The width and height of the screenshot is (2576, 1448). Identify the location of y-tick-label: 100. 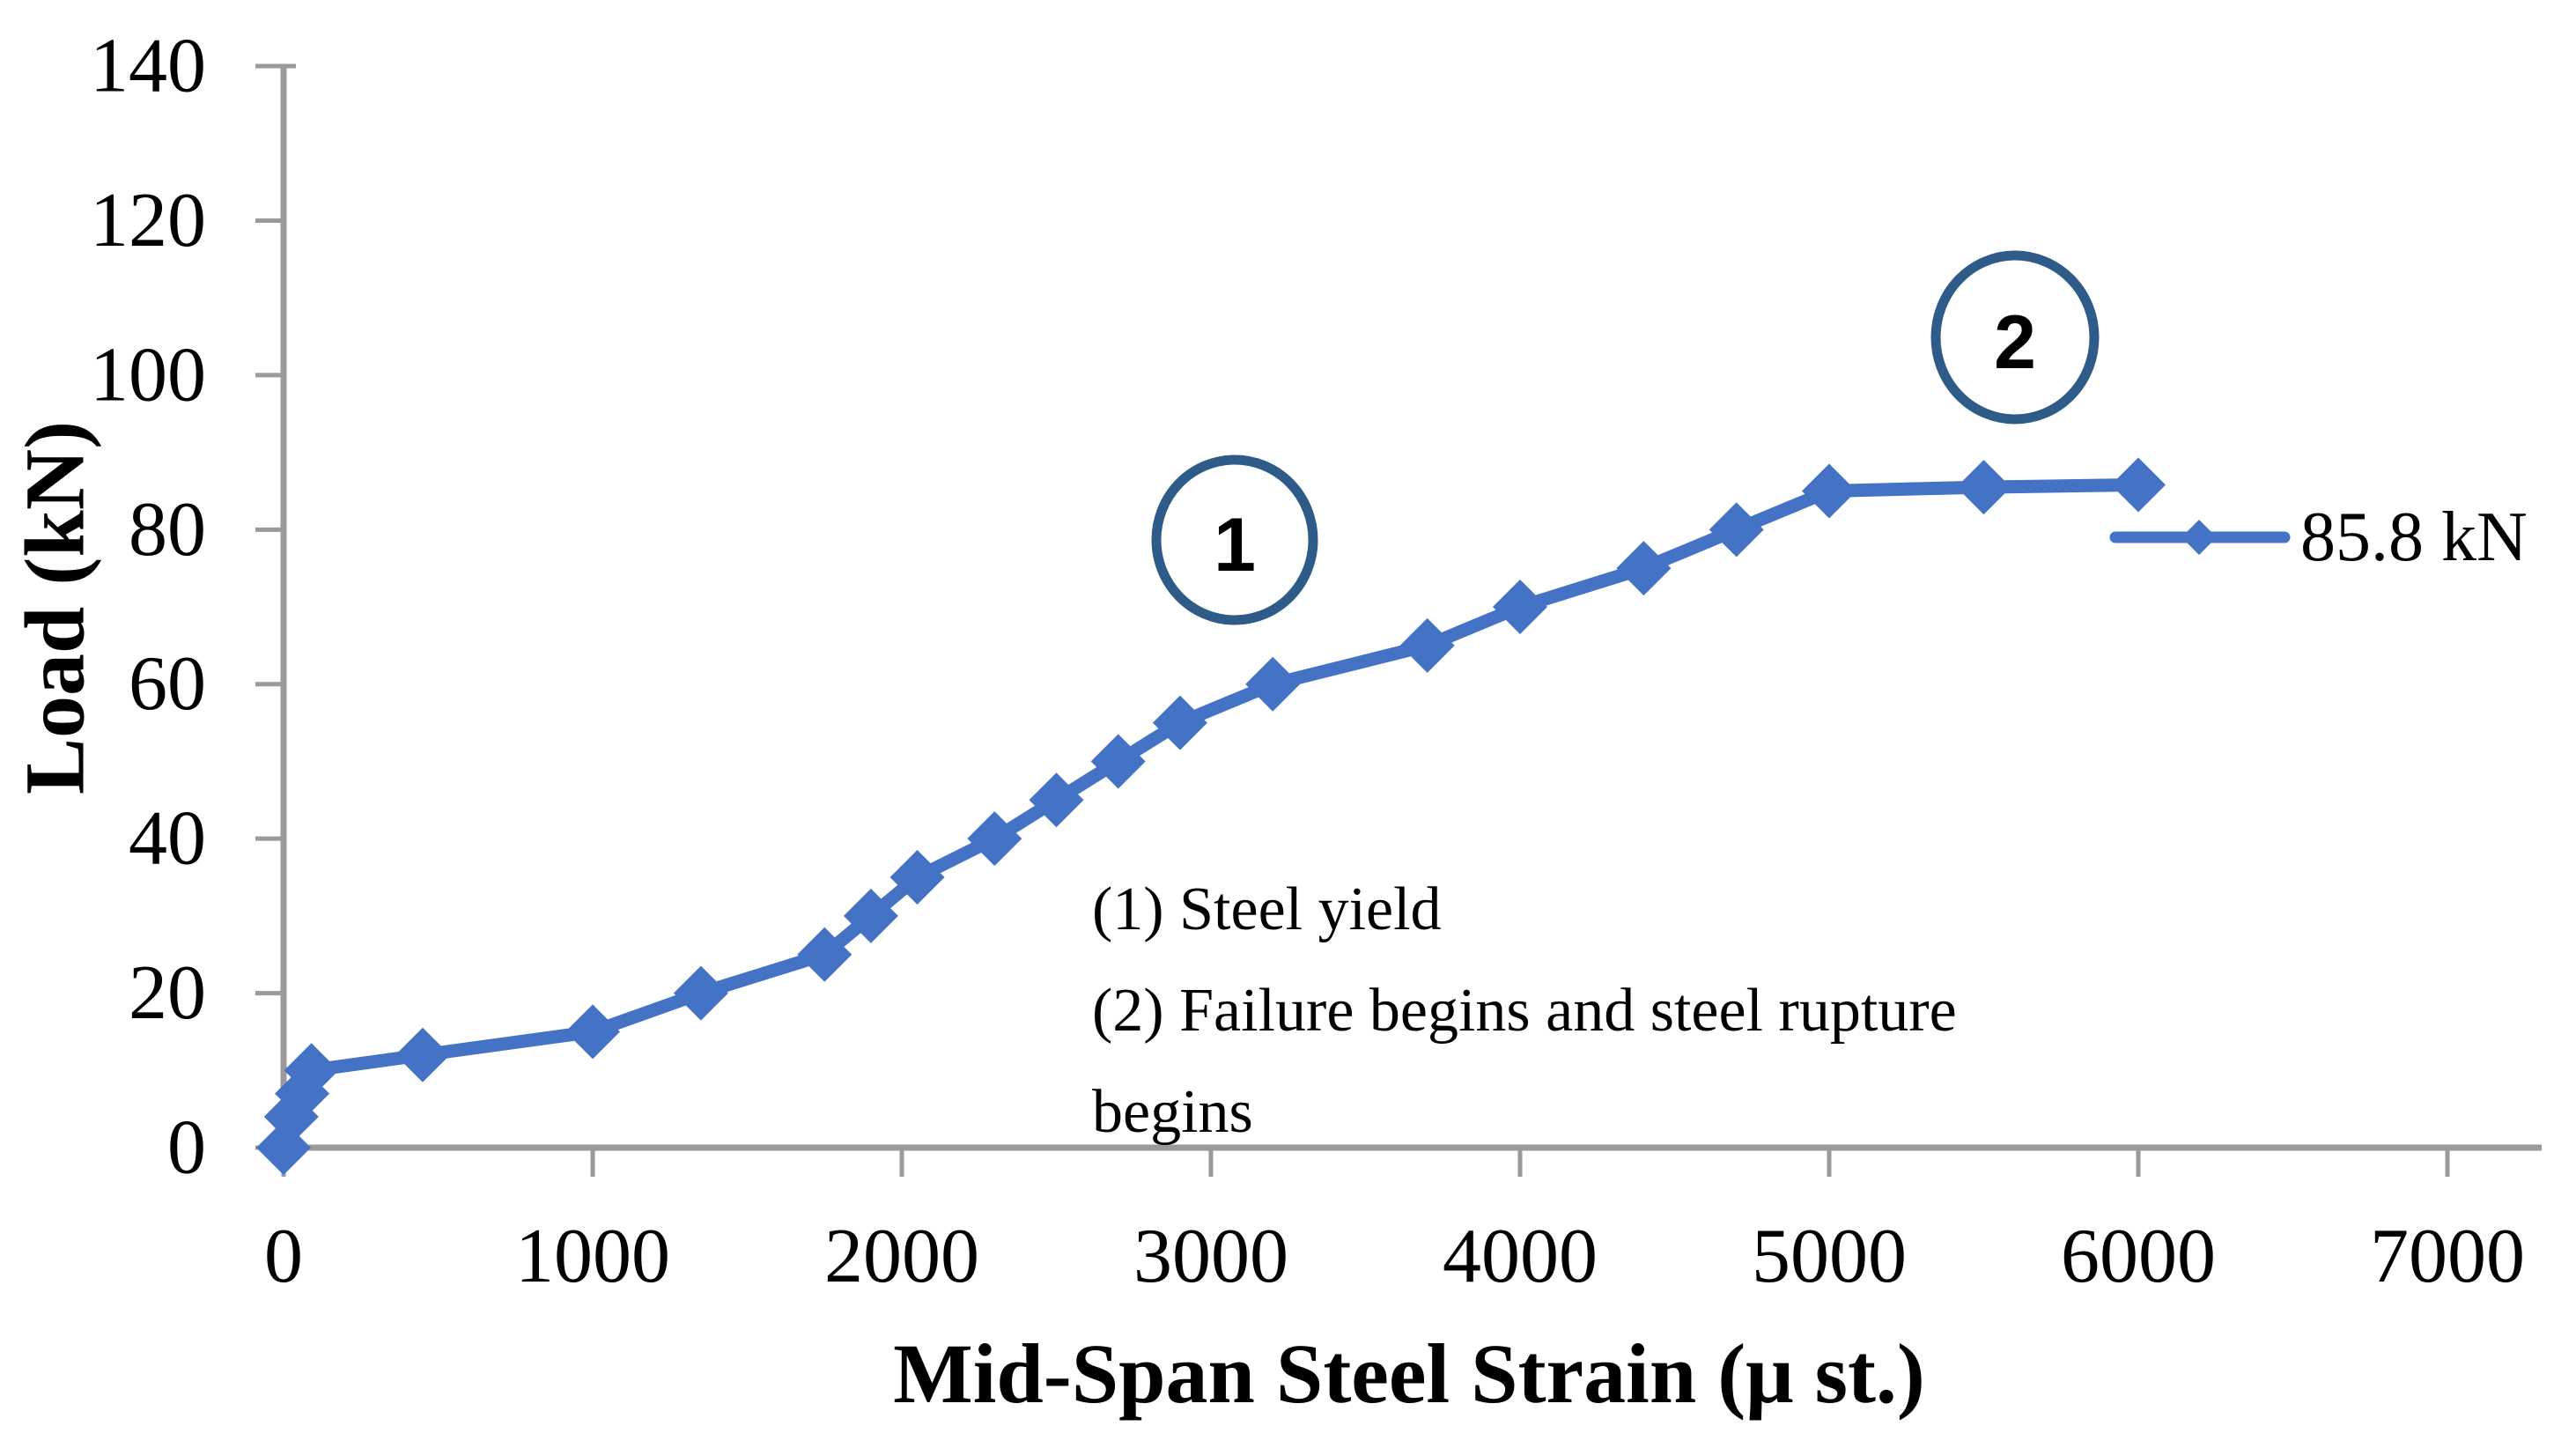
(148, 374).